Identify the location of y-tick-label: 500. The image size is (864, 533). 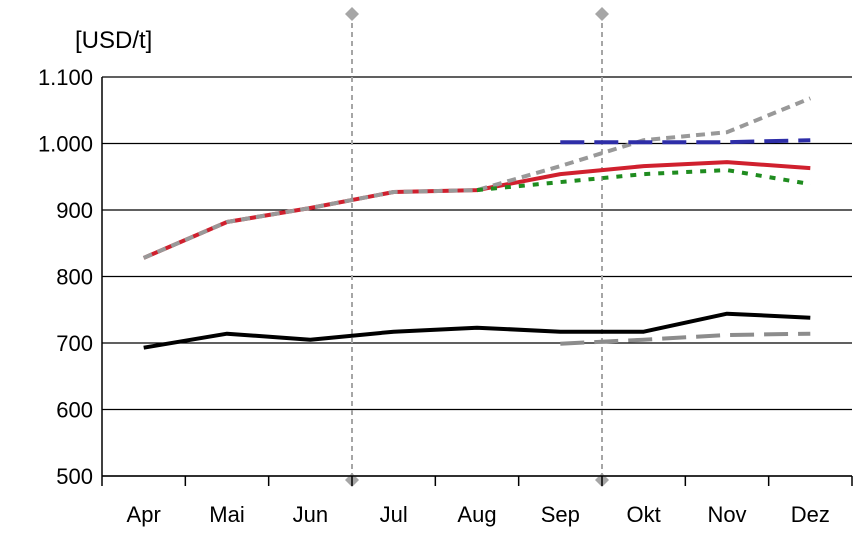
(74, 476).